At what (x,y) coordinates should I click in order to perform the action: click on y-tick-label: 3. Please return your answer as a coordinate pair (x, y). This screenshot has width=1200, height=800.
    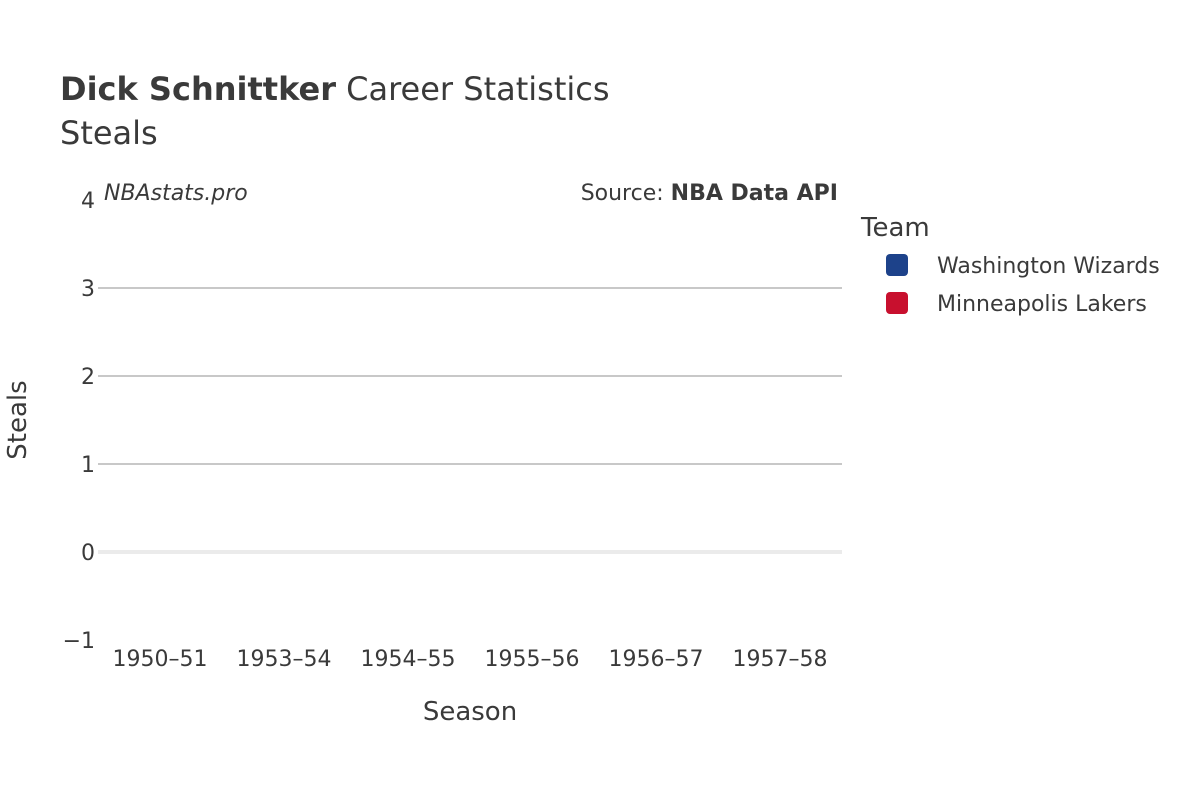
    Looking at the image, I should click on (88, 289).